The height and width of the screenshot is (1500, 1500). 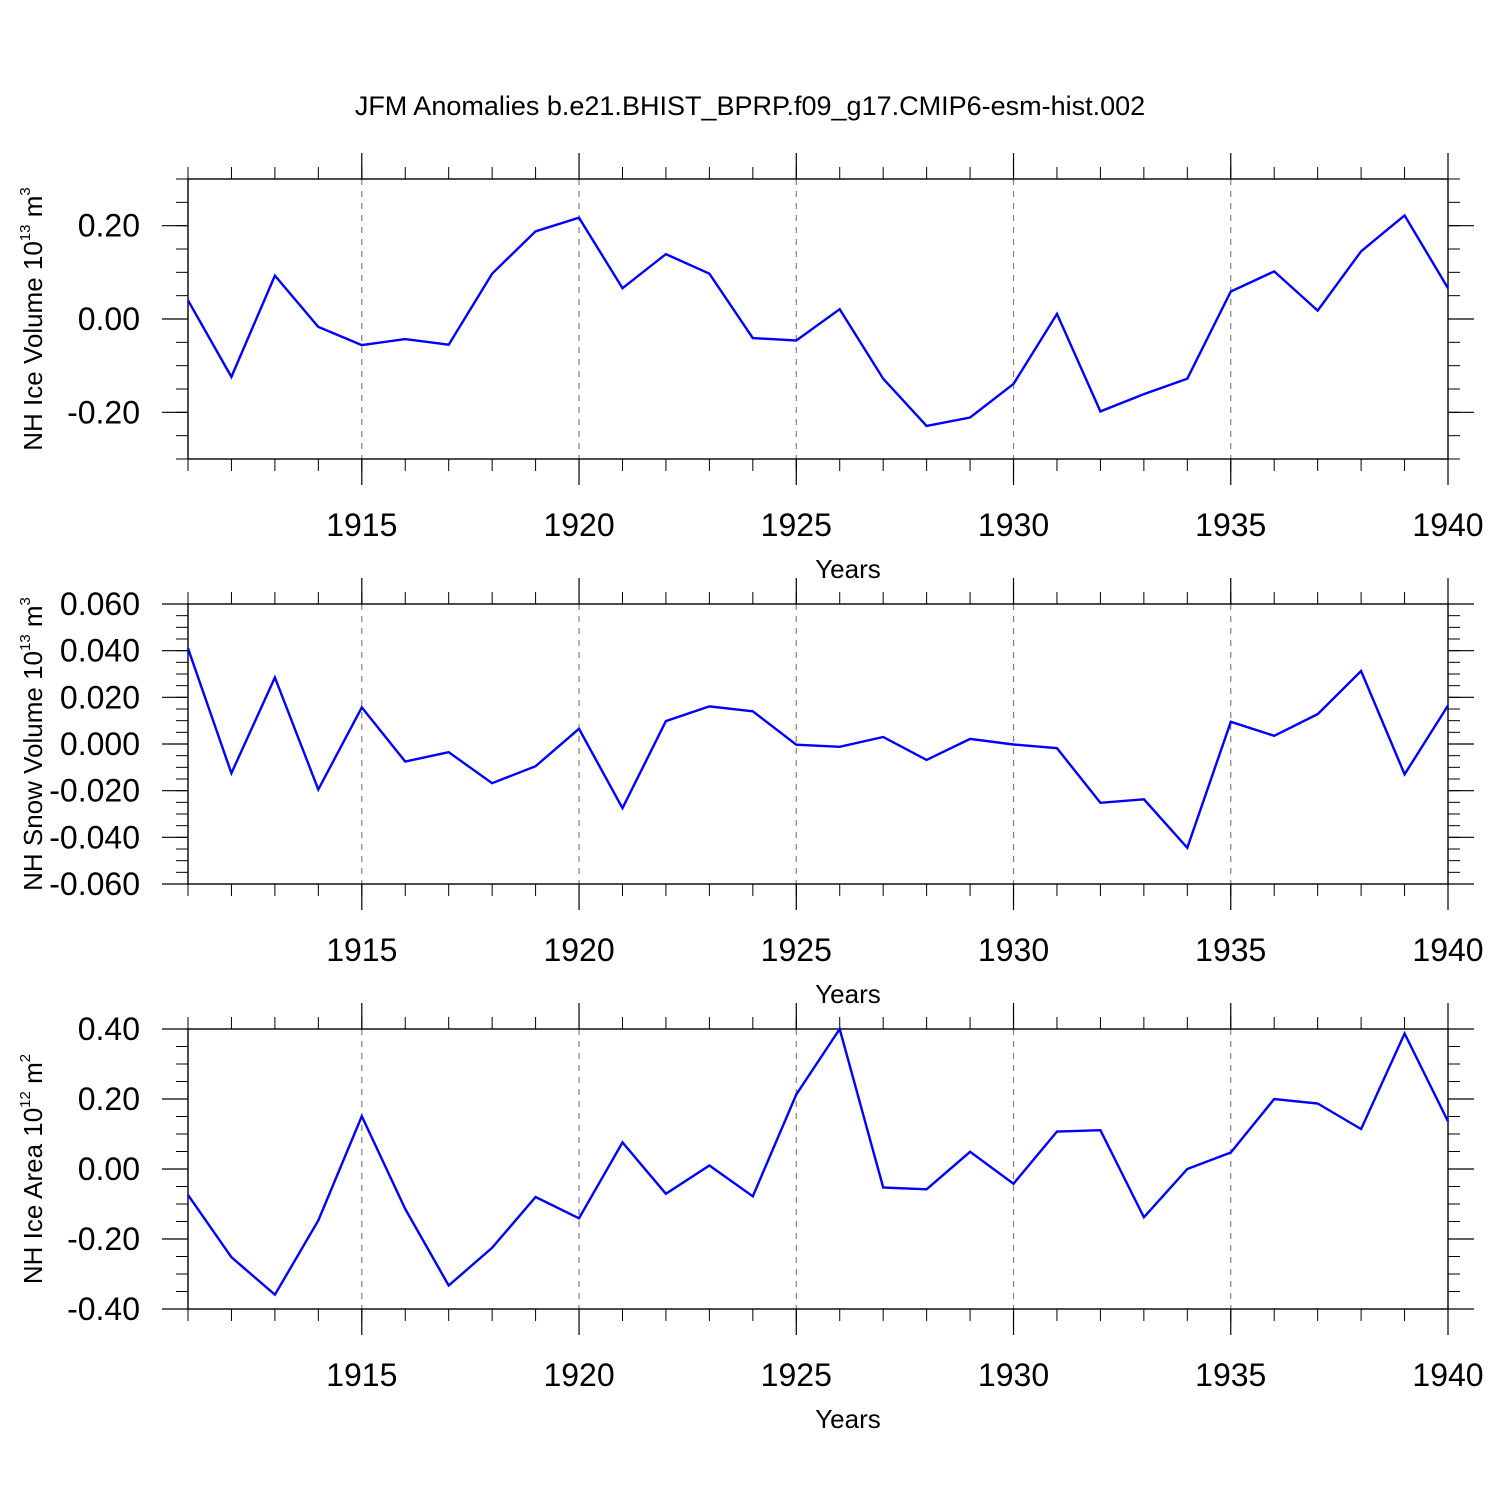 I want to click on series-line, so click(x=818, y=749).